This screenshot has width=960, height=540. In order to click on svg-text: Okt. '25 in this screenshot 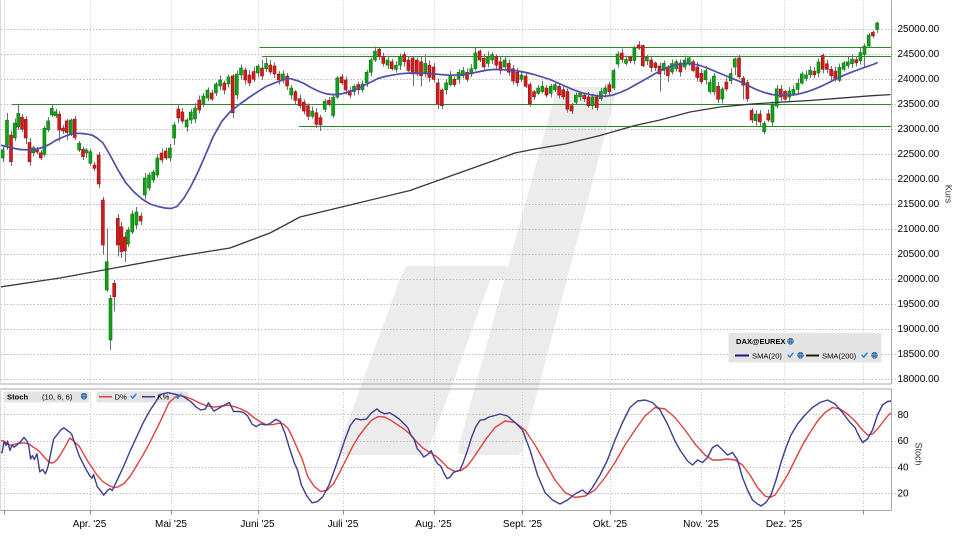, I will do `click(610, 524)`.